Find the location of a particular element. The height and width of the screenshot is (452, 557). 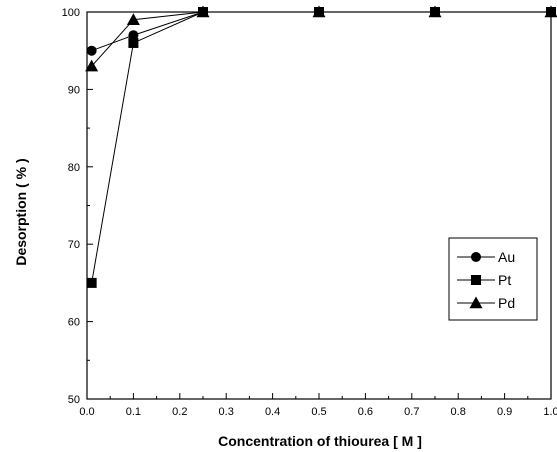

y-tick-label: 60 is located at coordinates (74, 323).